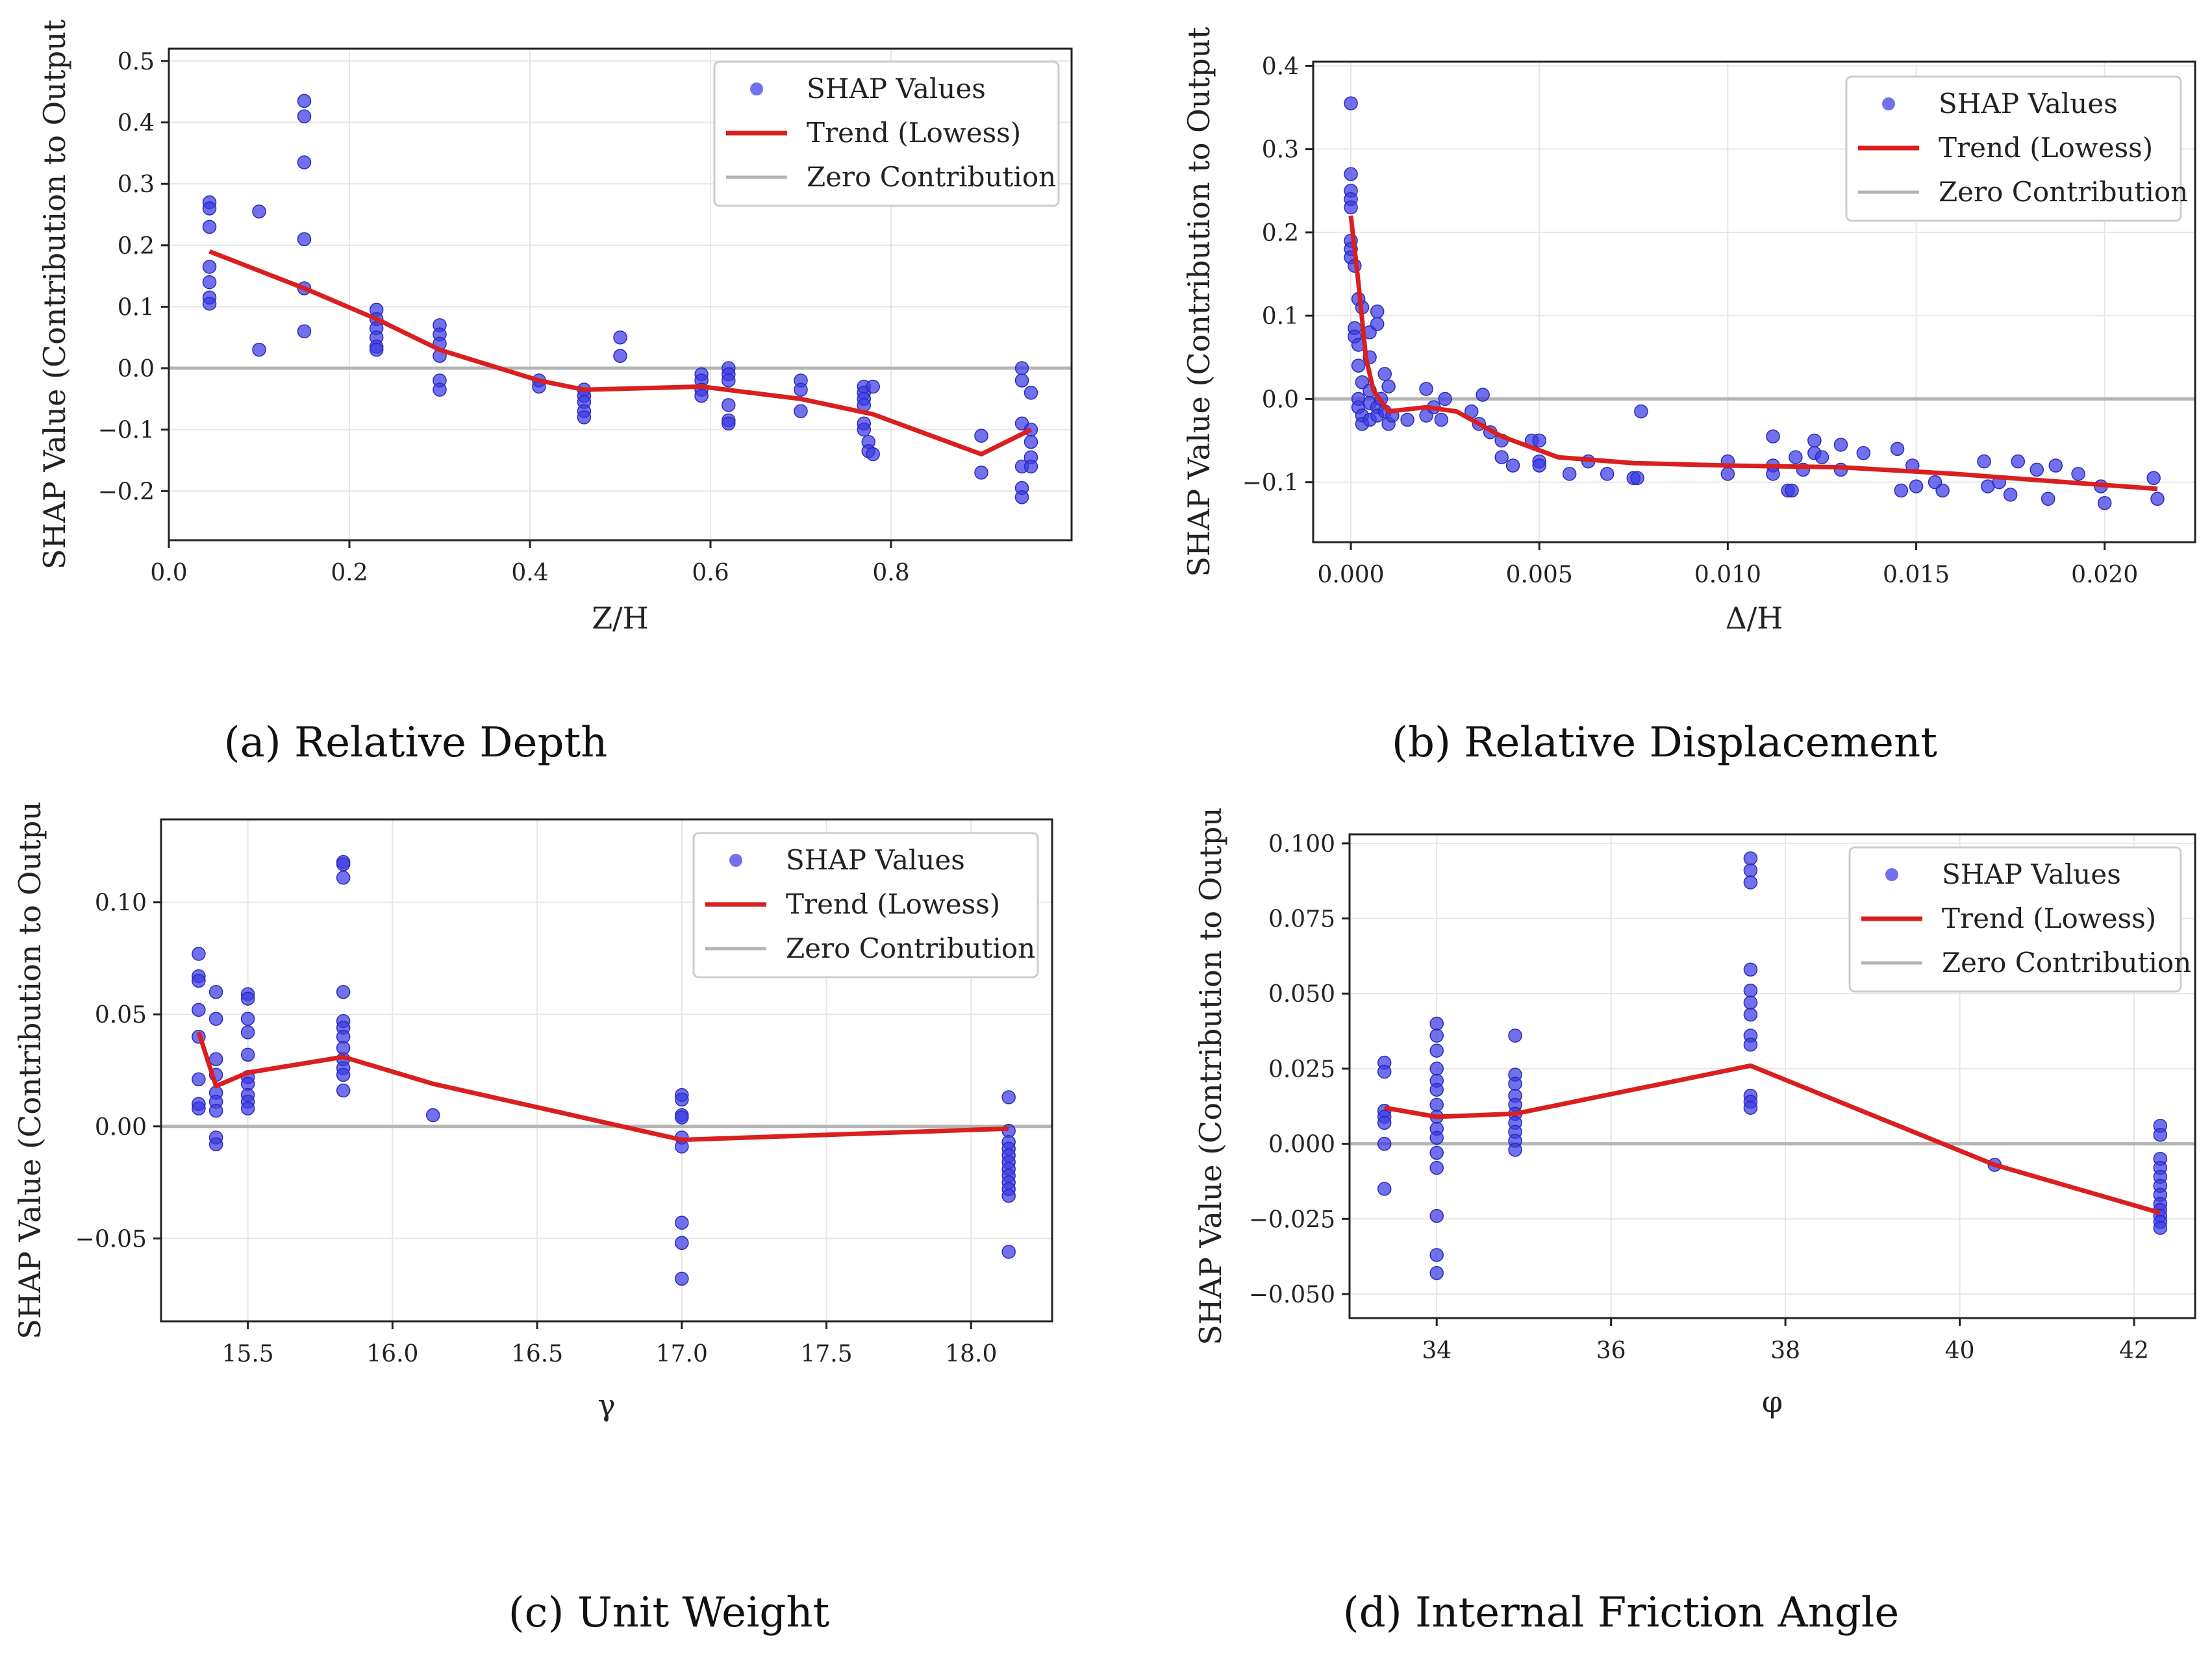 The image size is (2212, 1657). What do you see at coordinates (1727, 575) in the screenshot?
I see `x-tick-label: 0.010` at bounding box center [1727, 575].